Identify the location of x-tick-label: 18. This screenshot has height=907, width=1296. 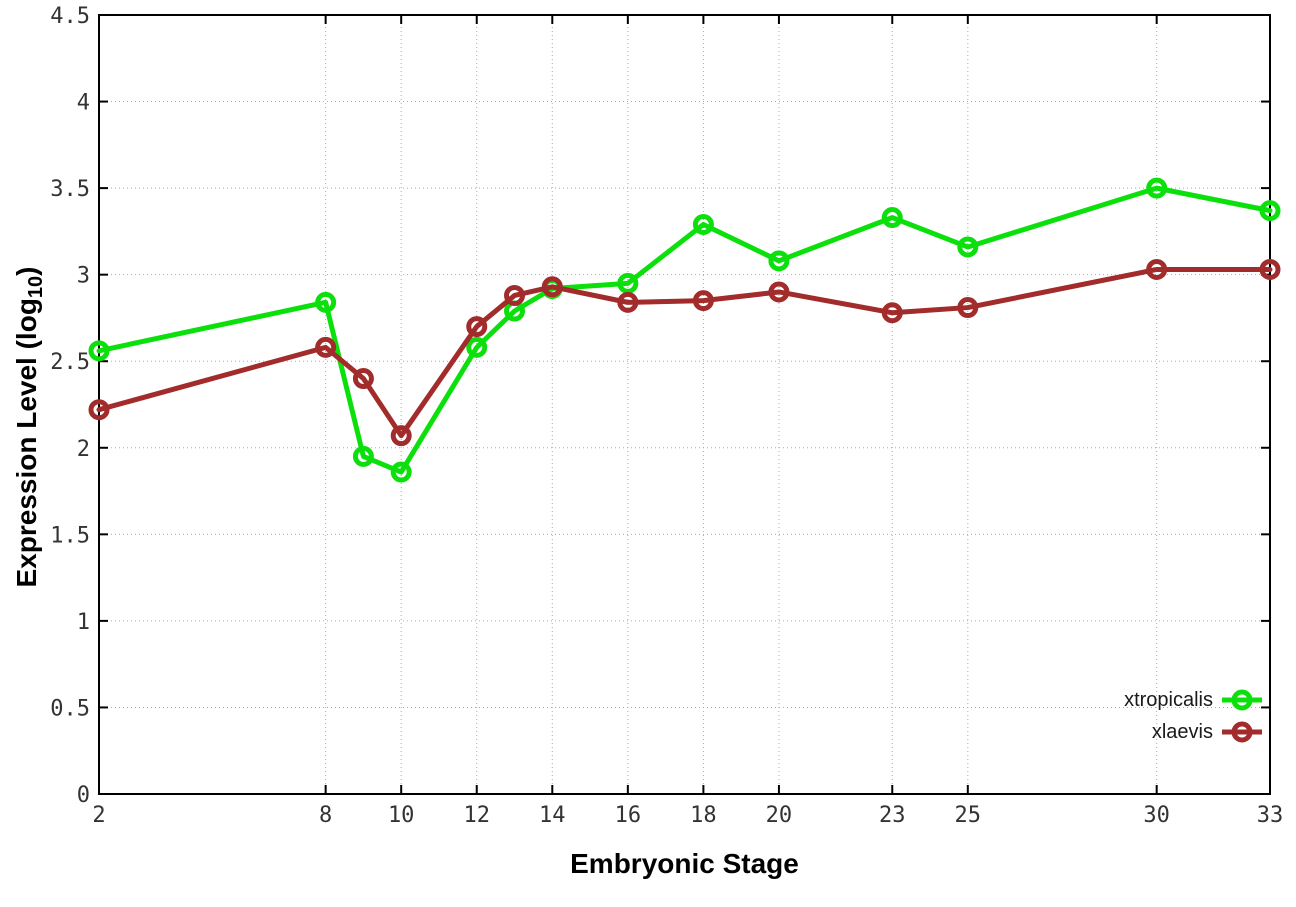
(703, 815).